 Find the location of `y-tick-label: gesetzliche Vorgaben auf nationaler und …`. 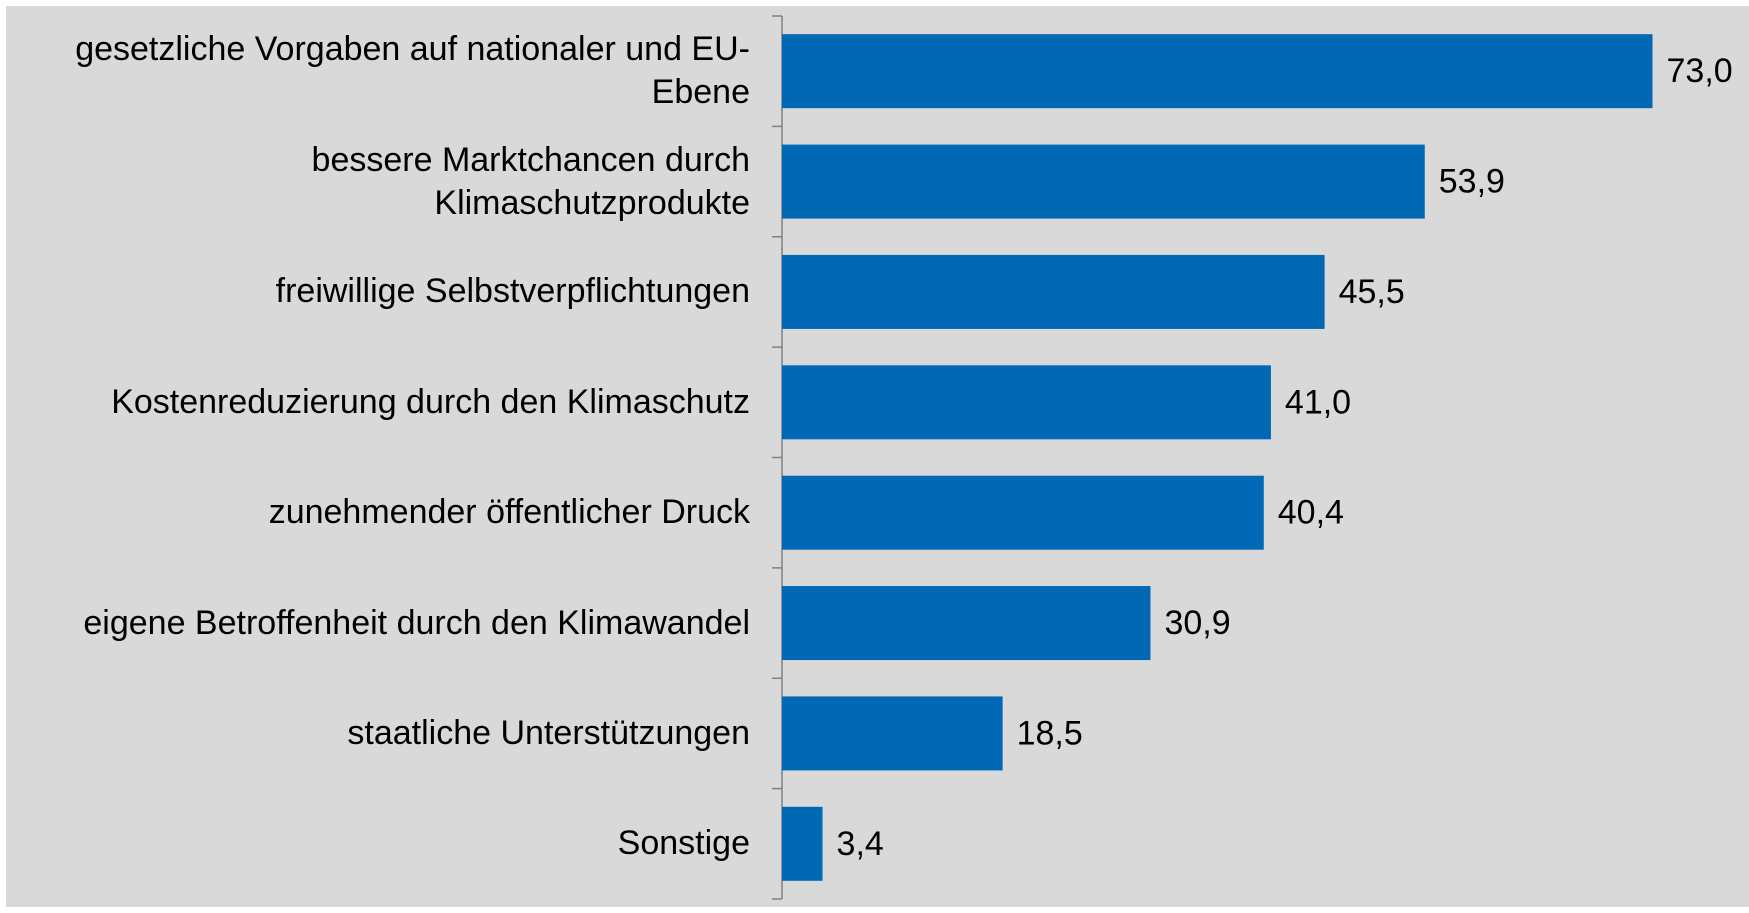

y-tick-label: gesetzliche Vorgaben auf nationaler und … is located at coordinates (375, 71).